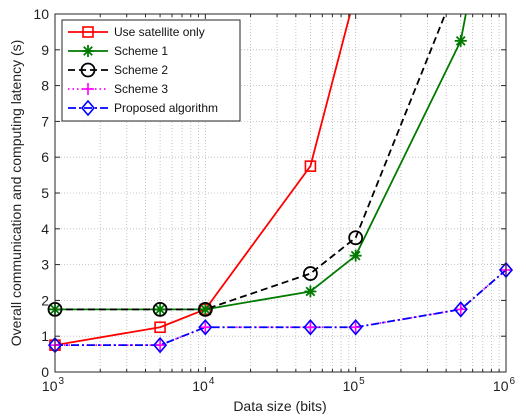 This screenshot has height=418, width=526. I want to click on y-tick-label: 9, so click(45, 50).